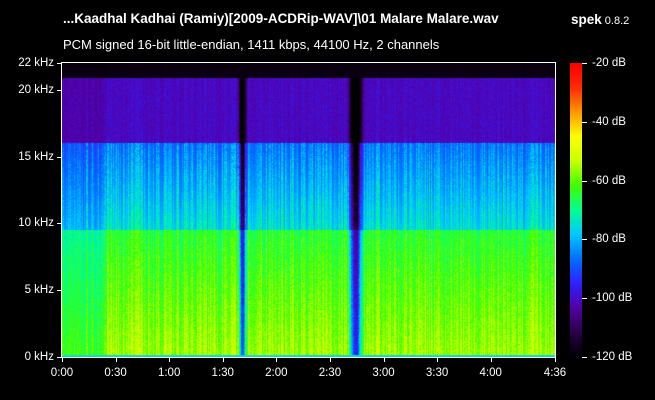 The image size is (655, 400). What do you see at coordinates (612, 298) in the screenshot?
I see `db-tick-label: -100 dB` at bounding box center [612, 298].